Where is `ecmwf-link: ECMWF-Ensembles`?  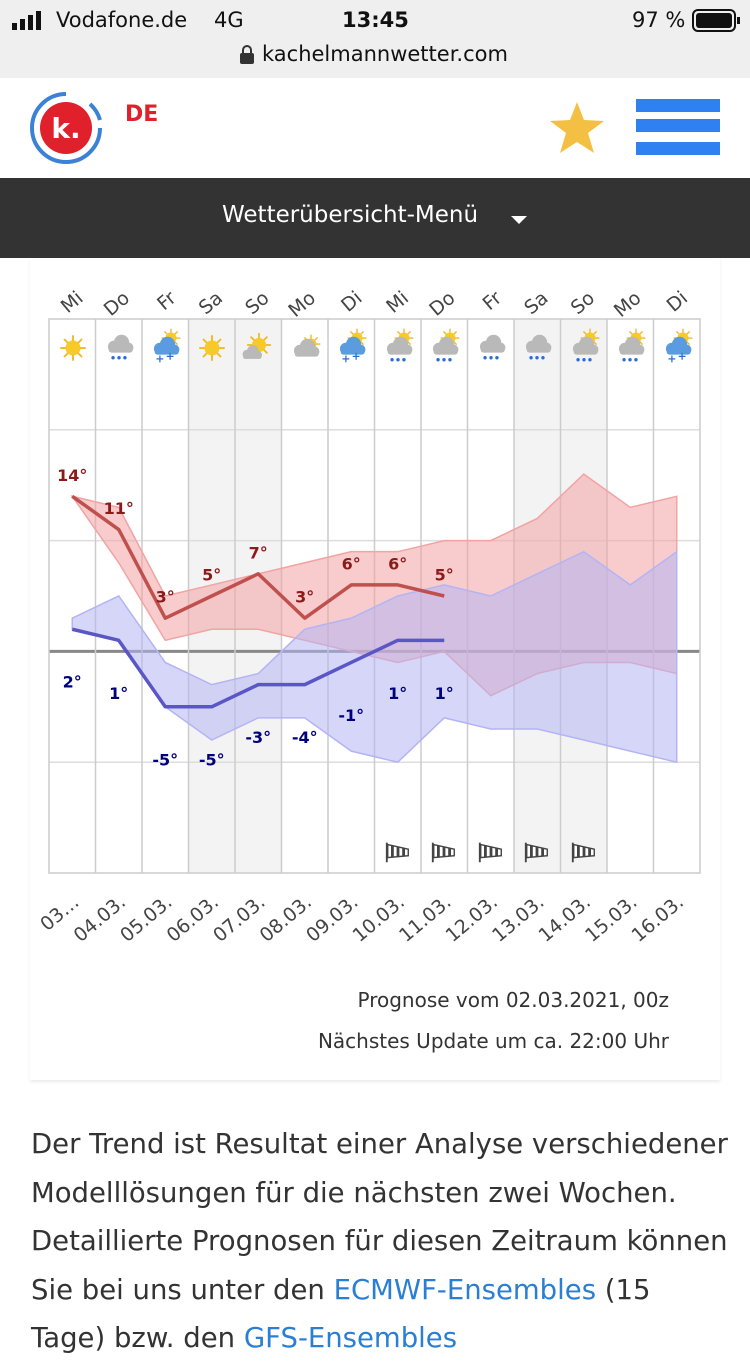 ecmwf-link: ECMWF-Ensembles is located at coordinates (465, 1289).